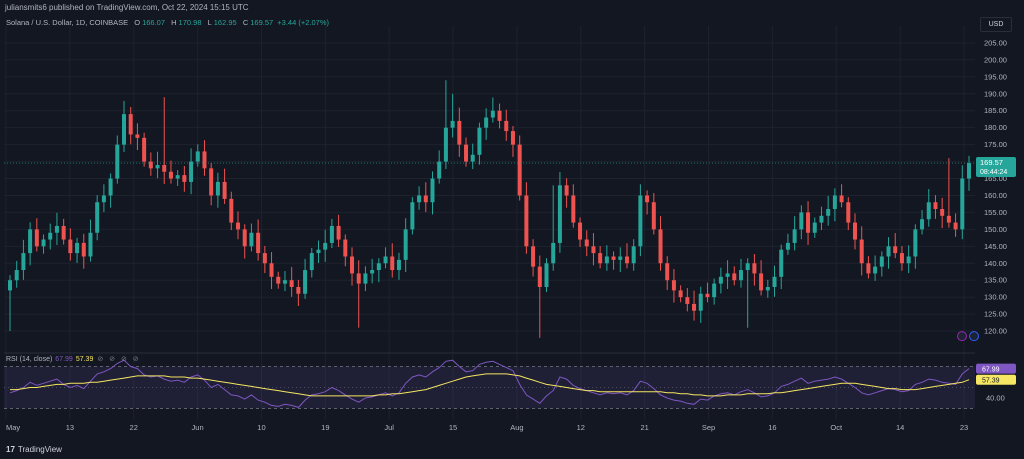  Describe the element at coordinates (995, 398) in the screenshot. I see `rsi-tick-label: 40.00` at that location.